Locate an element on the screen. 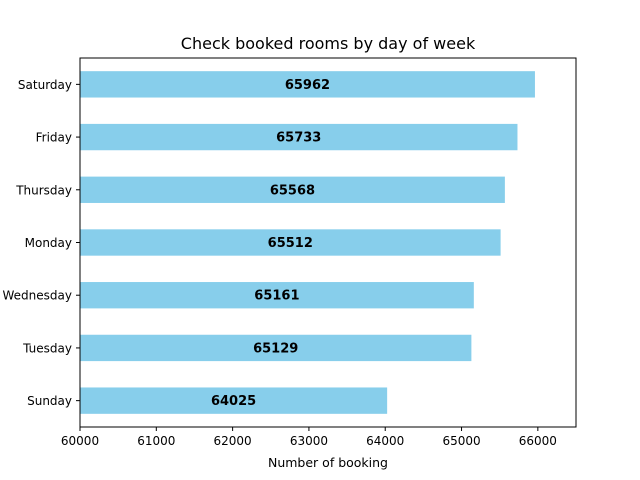 This screenshot has height=480, width=640. bar-friday is located at coordinates (299, 137).